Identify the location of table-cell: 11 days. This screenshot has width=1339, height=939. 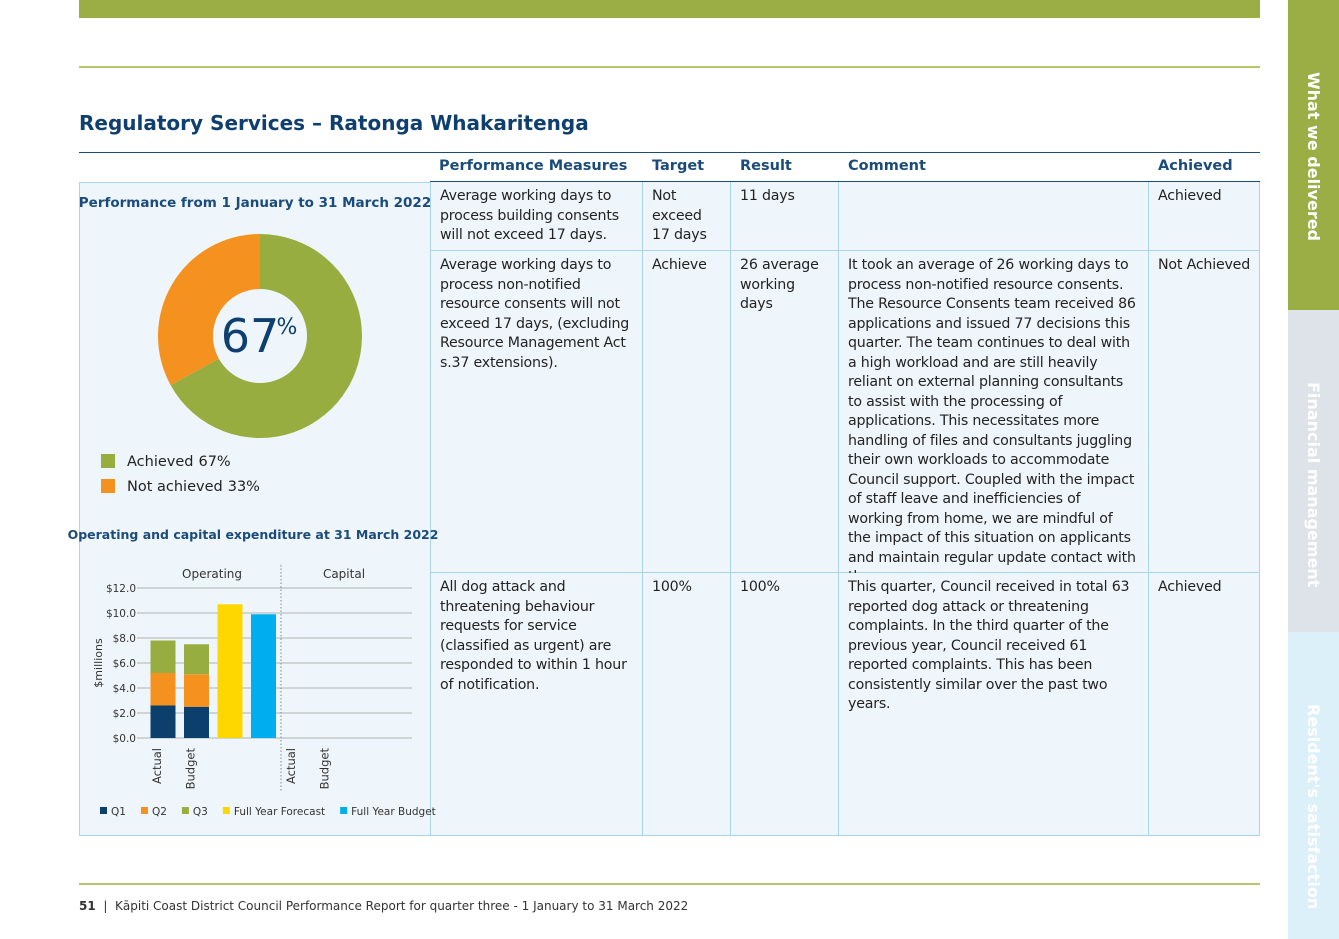
(785, 216).